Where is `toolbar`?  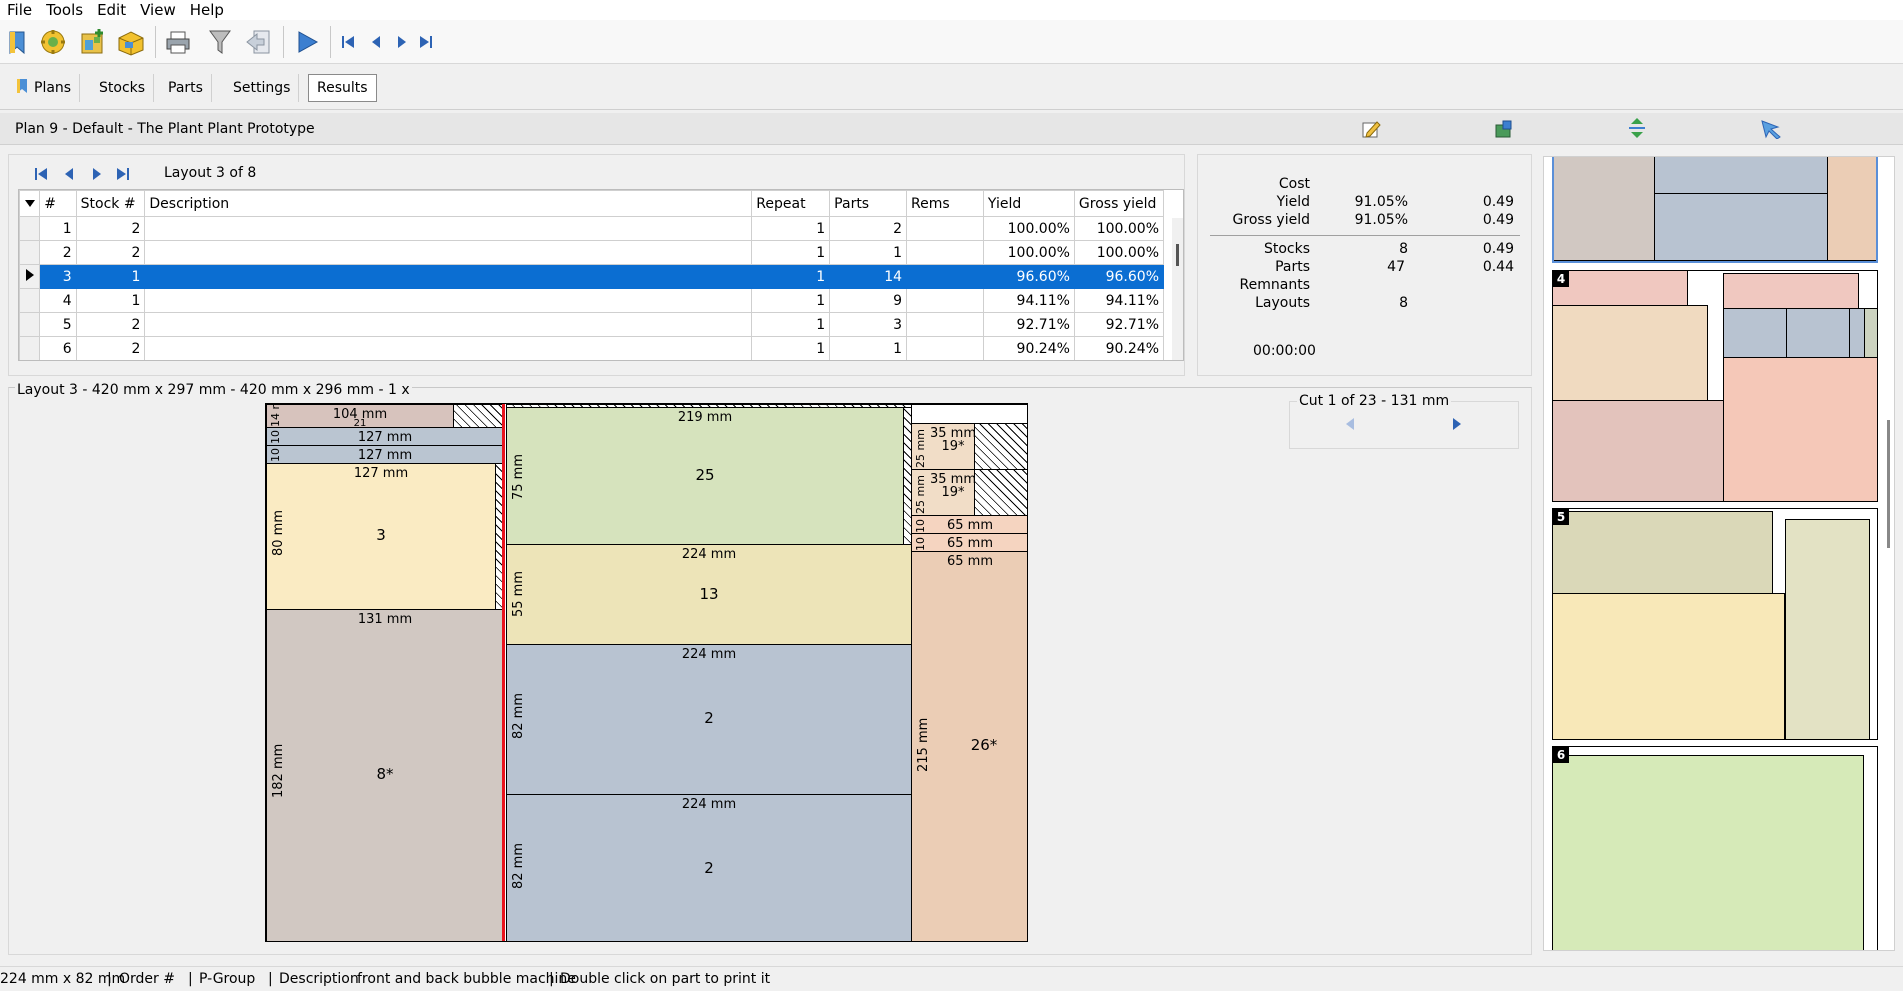 toolbar is located at coordinates (951, 42).